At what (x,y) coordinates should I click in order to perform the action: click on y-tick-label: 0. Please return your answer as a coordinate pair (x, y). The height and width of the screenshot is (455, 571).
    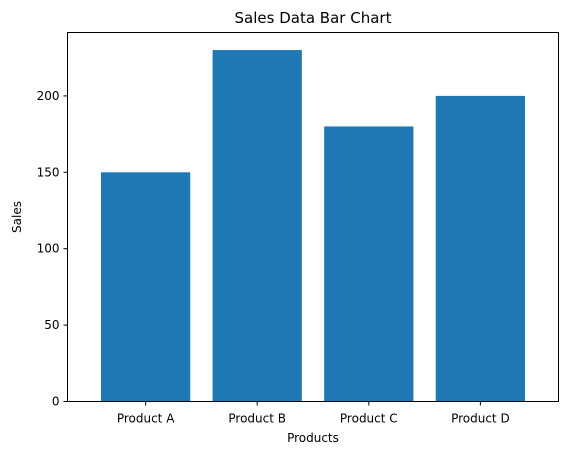
    Looking at the image, I should click on (56, 402).